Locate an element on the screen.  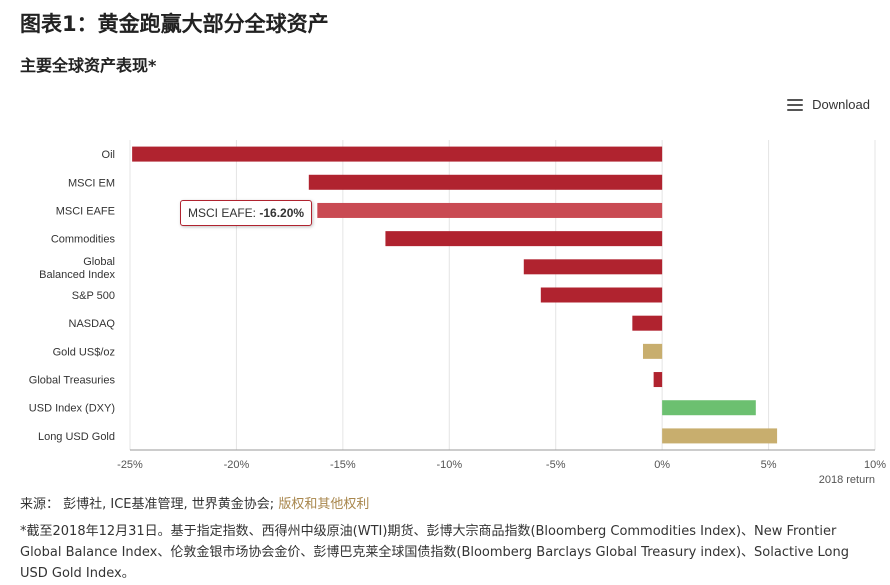
y-category-label: USD Index (DXY) is located at coordinates (72, 409).